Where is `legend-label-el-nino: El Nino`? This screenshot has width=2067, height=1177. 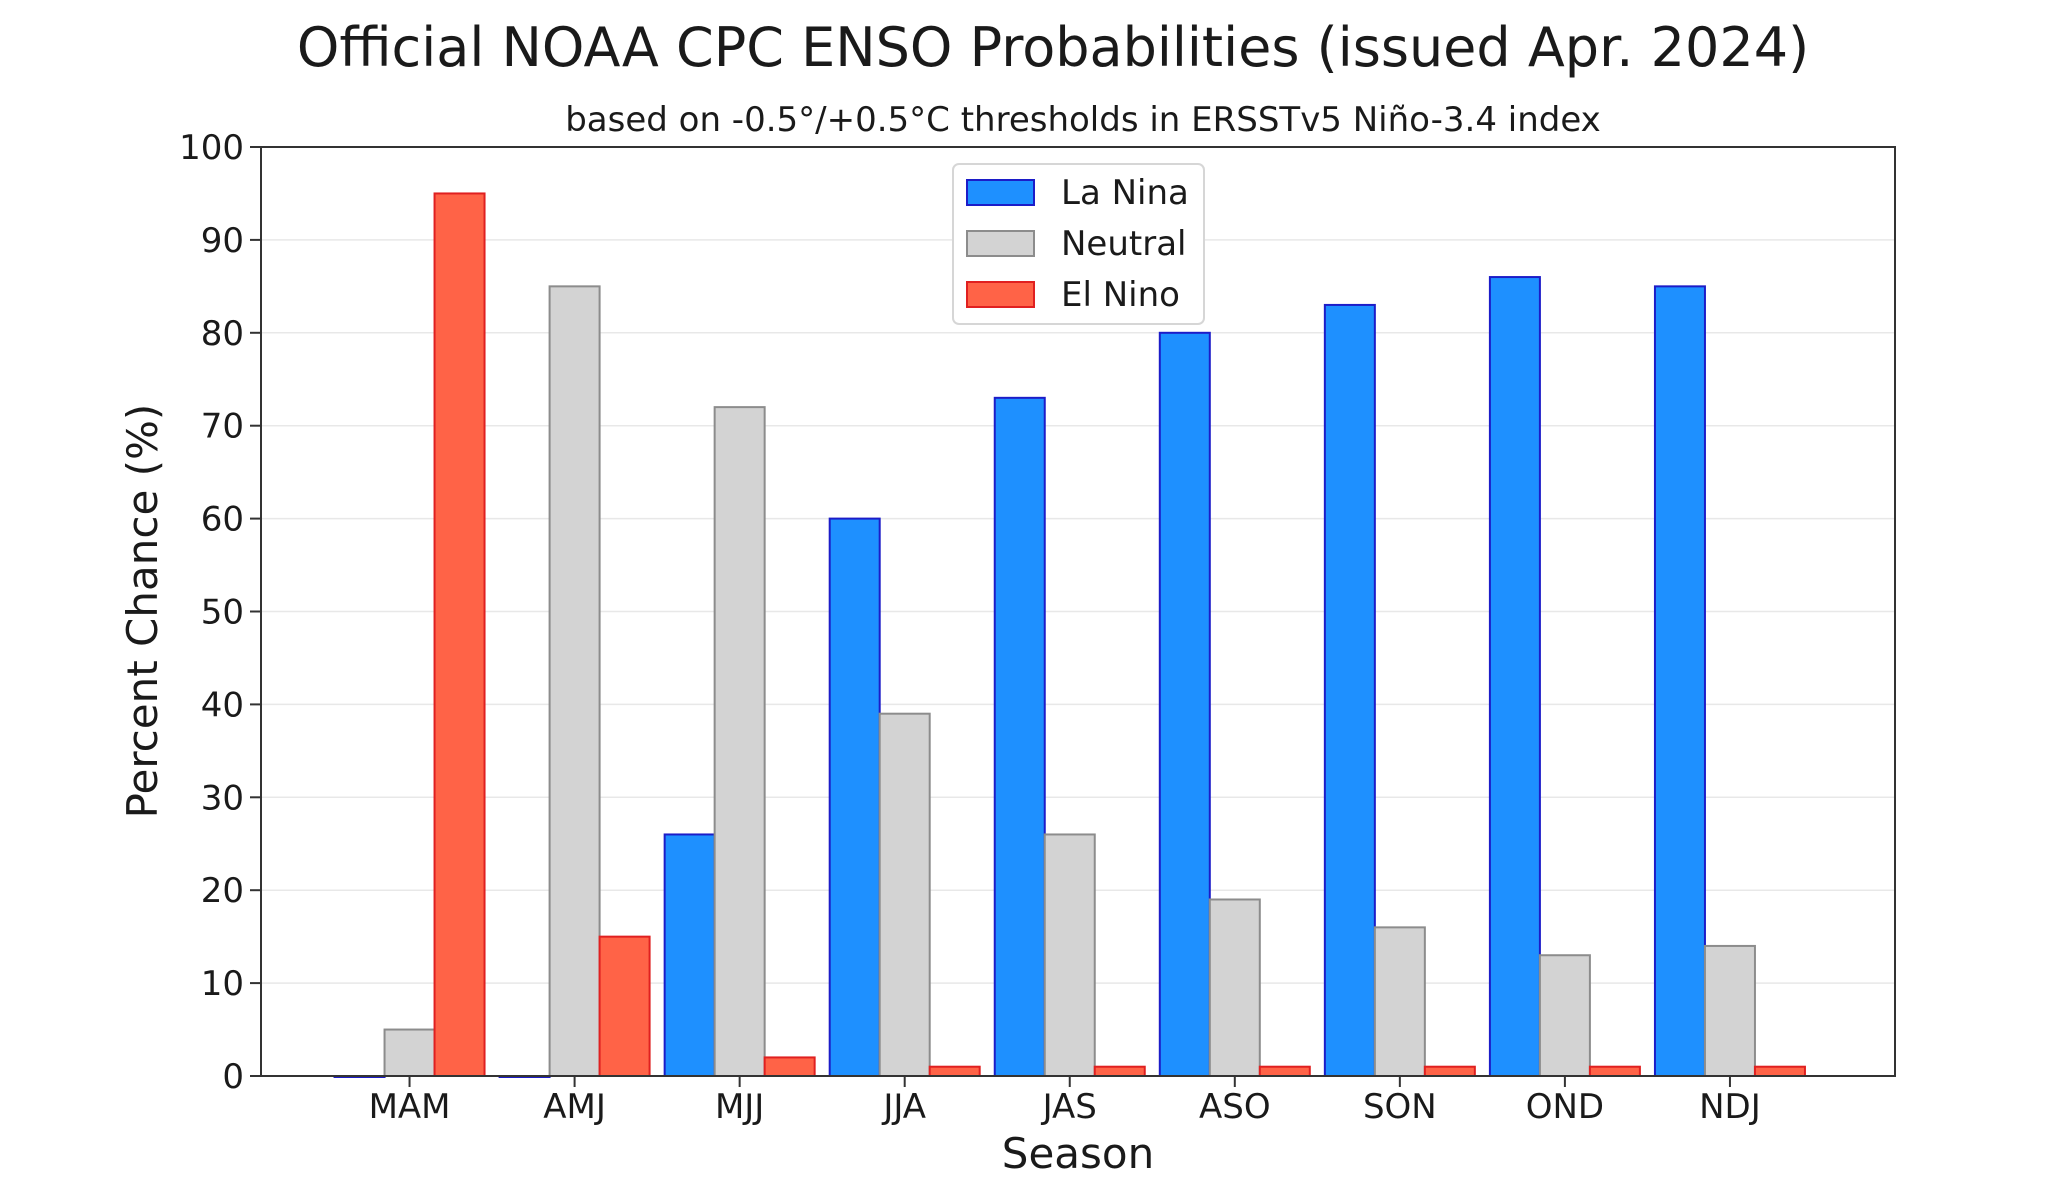 legend-label-el-nino: El Nino is located at coordinates (1120, 295).